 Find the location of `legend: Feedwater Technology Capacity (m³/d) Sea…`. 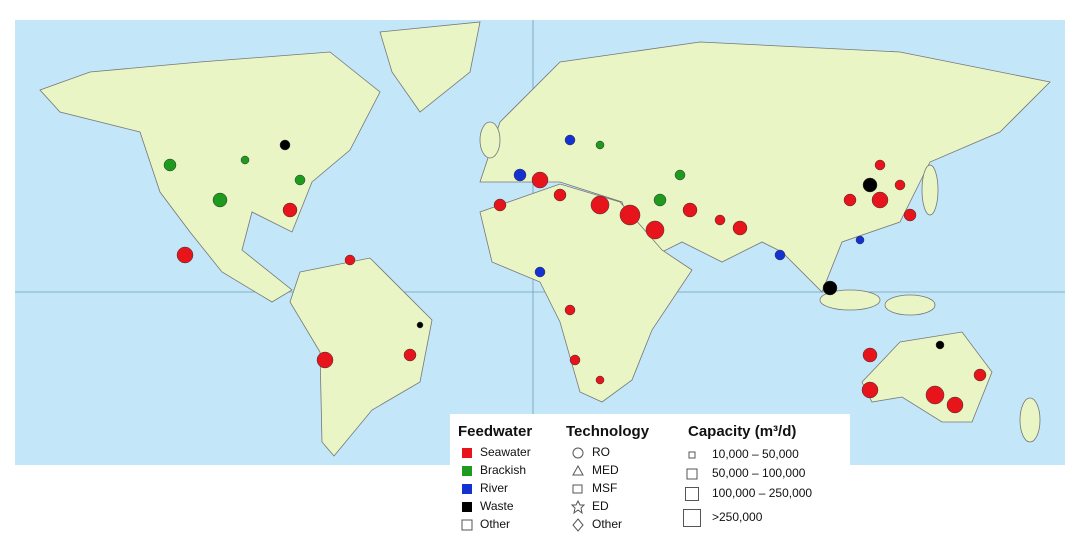

legend: Feedwater Technology Capacity (m³/d) Sea… is located at coordinates (635, 477).